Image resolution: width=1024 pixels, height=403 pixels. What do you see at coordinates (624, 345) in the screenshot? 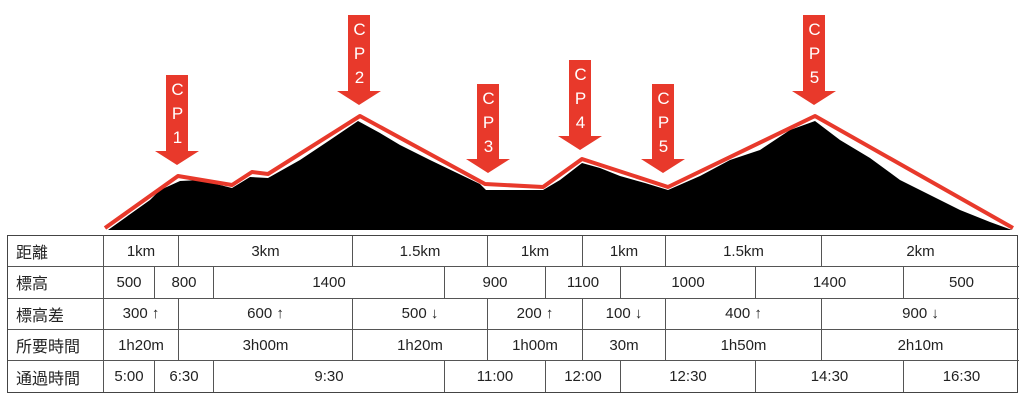
I see `table-cell: 30m` at bounding box center [624, 345].